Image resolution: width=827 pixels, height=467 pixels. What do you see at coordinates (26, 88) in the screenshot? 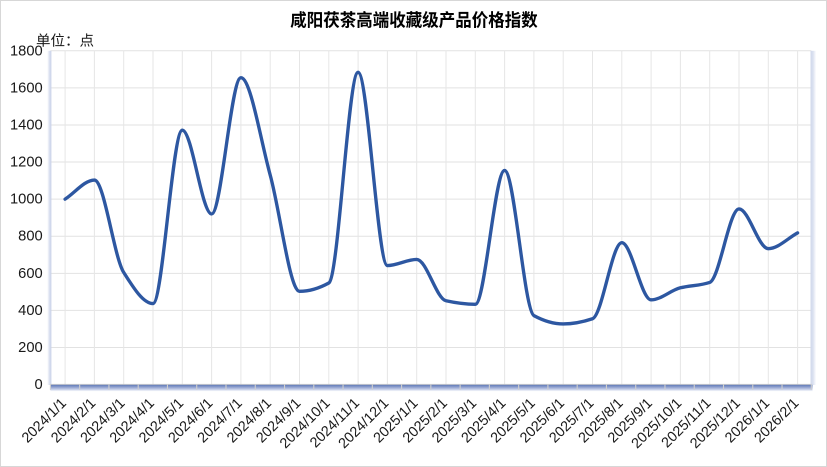
I see `svg-text: 1600` at bounding box center [26, 88].